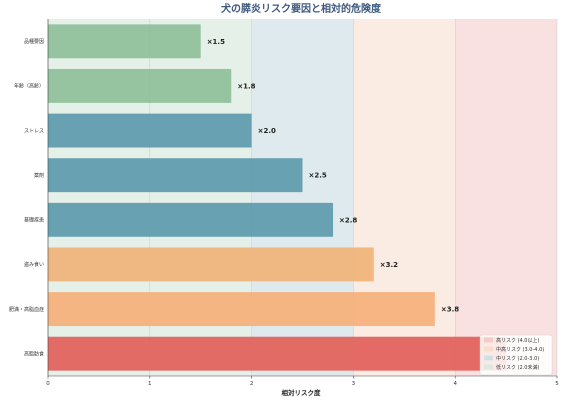 This screenshot has width=562, height=400. Describe the element at coordinates (246, 86) in the screenshot. I see `value-label-1: ×1.8` at that location.